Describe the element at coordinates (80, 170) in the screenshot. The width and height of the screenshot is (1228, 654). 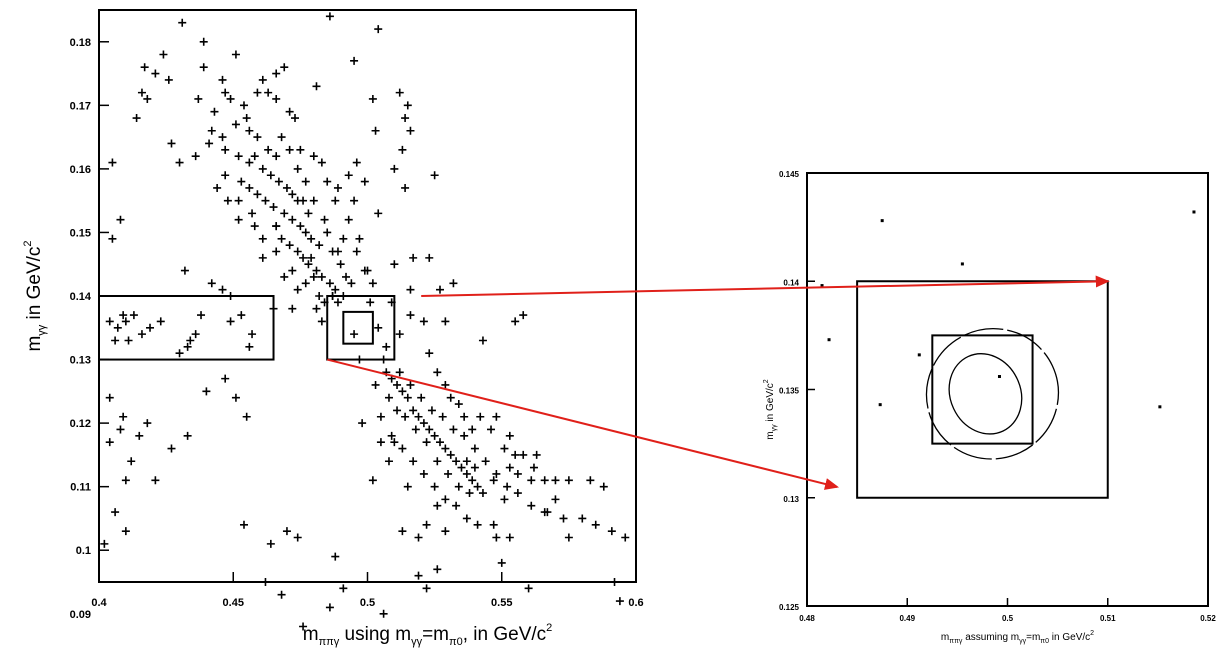
I see `y-tick-label: 0.16` at that location.